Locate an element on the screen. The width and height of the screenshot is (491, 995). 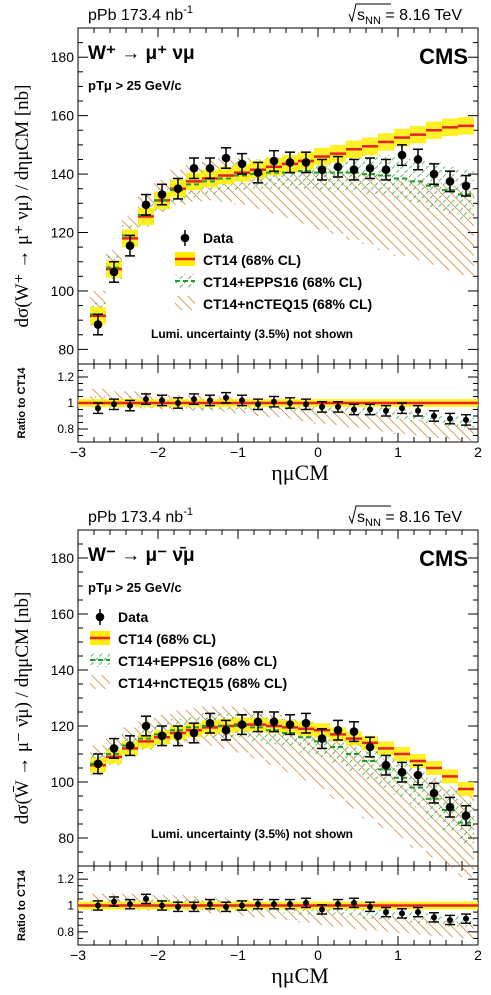
x-tick-label: 0 is located at coordinates (318, 452).